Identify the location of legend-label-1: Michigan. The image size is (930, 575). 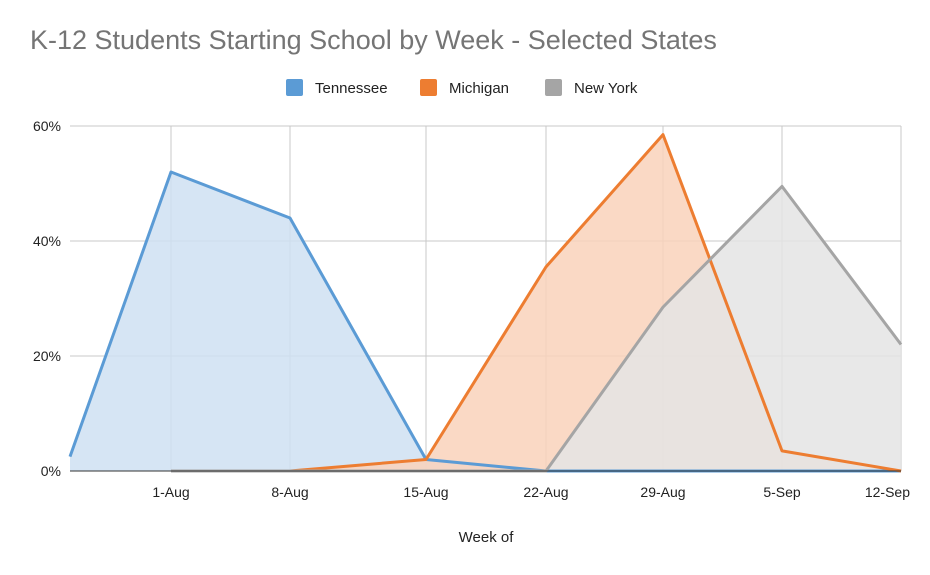
(479, 88).